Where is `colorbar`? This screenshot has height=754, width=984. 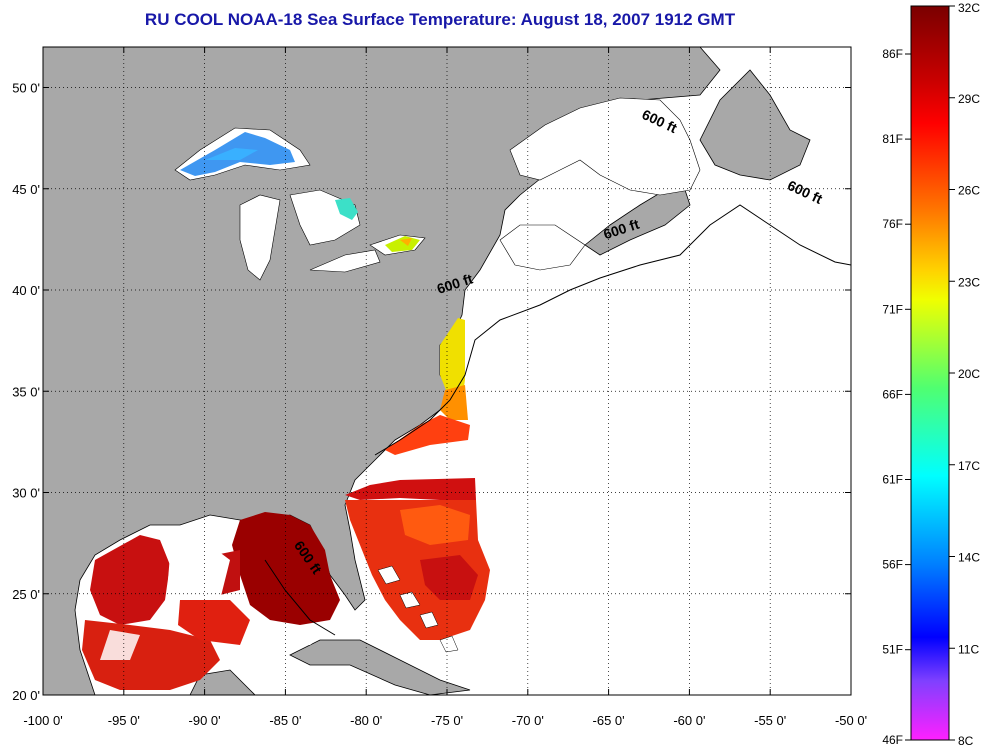
colorbar is located at coordinates (930, 373).